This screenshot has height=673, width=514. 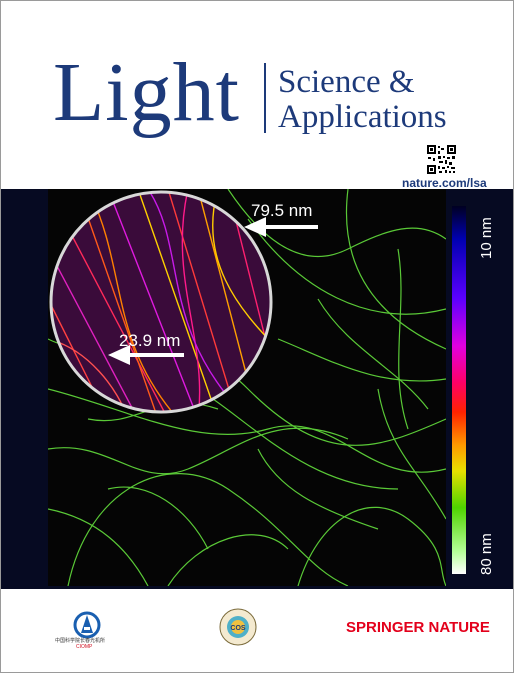 What do you see at coordinates (486, 554) in the screenshot?
I see `colorbar-label-bottom: 80 nm` at bounding box center [486, 554].